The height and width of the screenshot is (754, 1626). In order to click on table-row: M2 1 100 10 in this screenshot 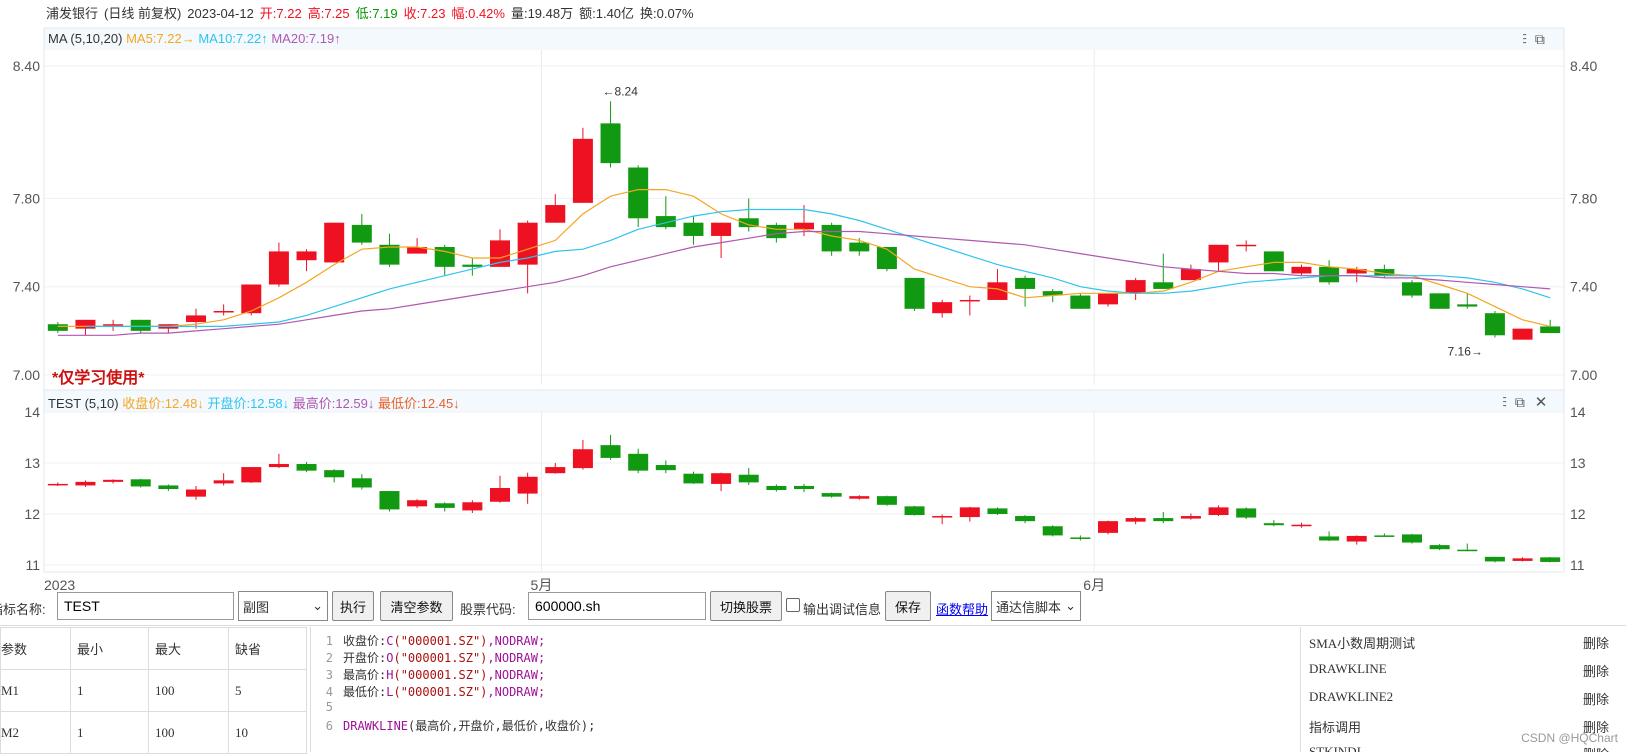, I will do `click(153, 732)`.